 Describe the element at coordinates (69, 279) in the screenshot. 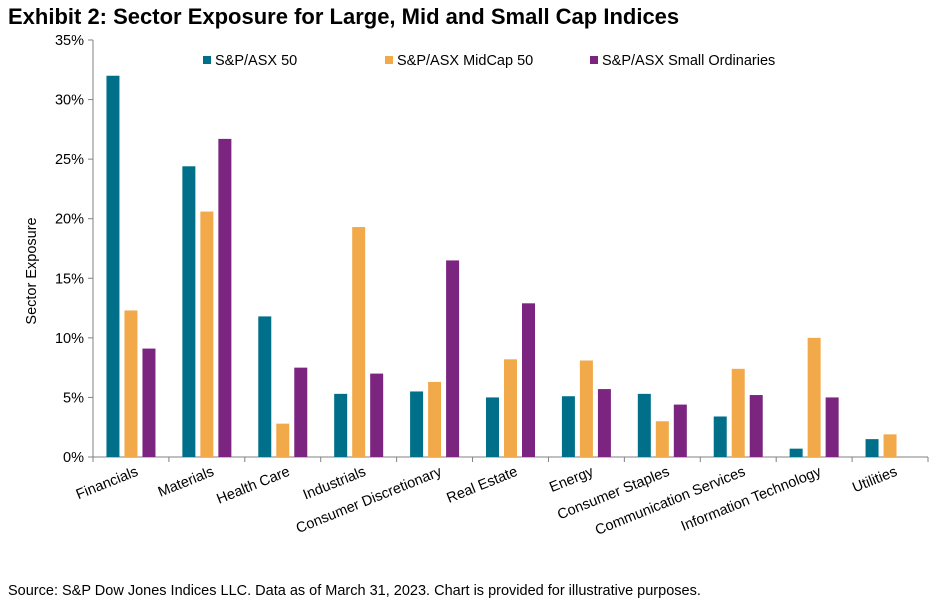

I see `y-tick-label: 15%` at that location.